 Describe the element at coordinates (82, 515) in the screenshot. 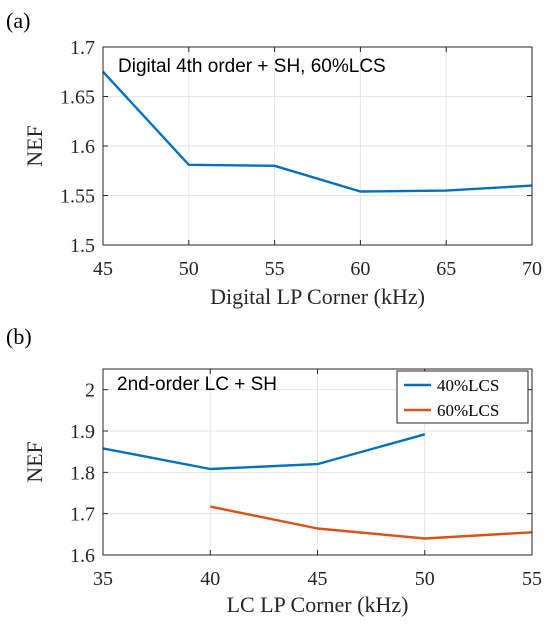

I see `chart-1-ytick-label-1: 1.7` at that location.